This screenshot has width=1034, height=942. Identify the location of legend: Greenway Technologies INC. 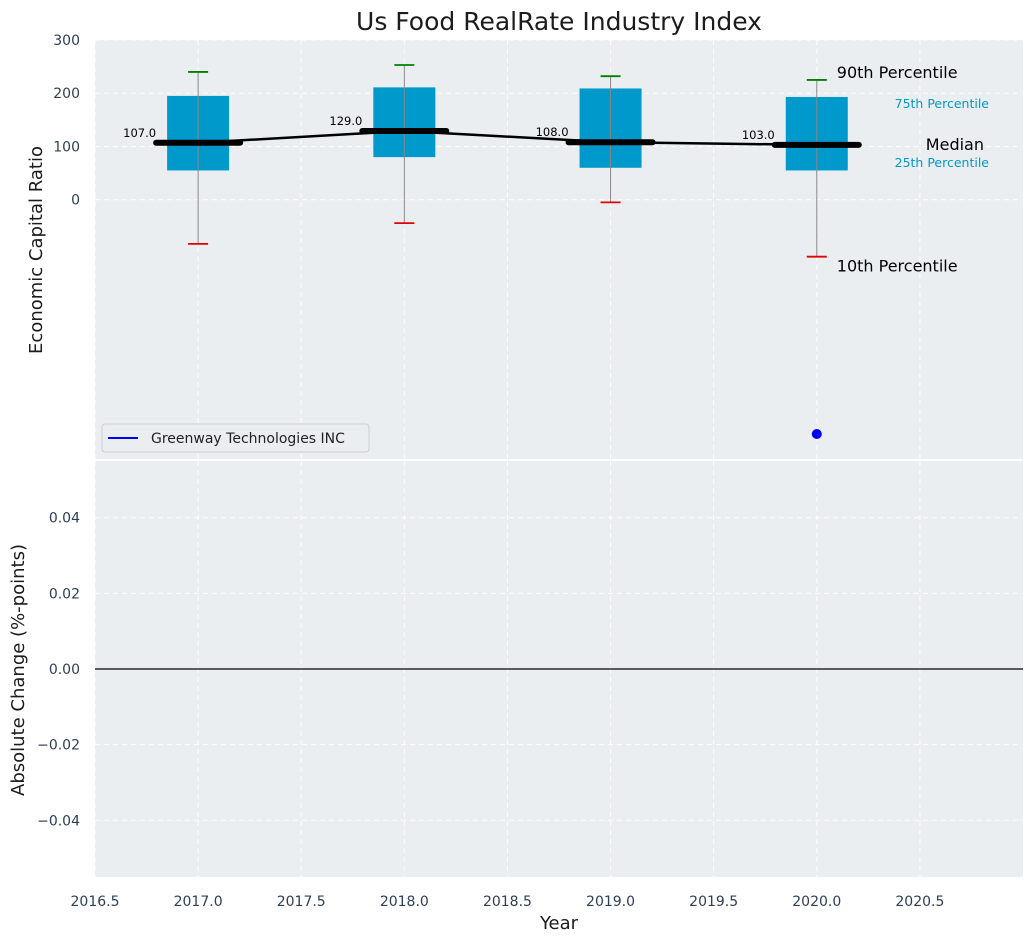
(235, 438).